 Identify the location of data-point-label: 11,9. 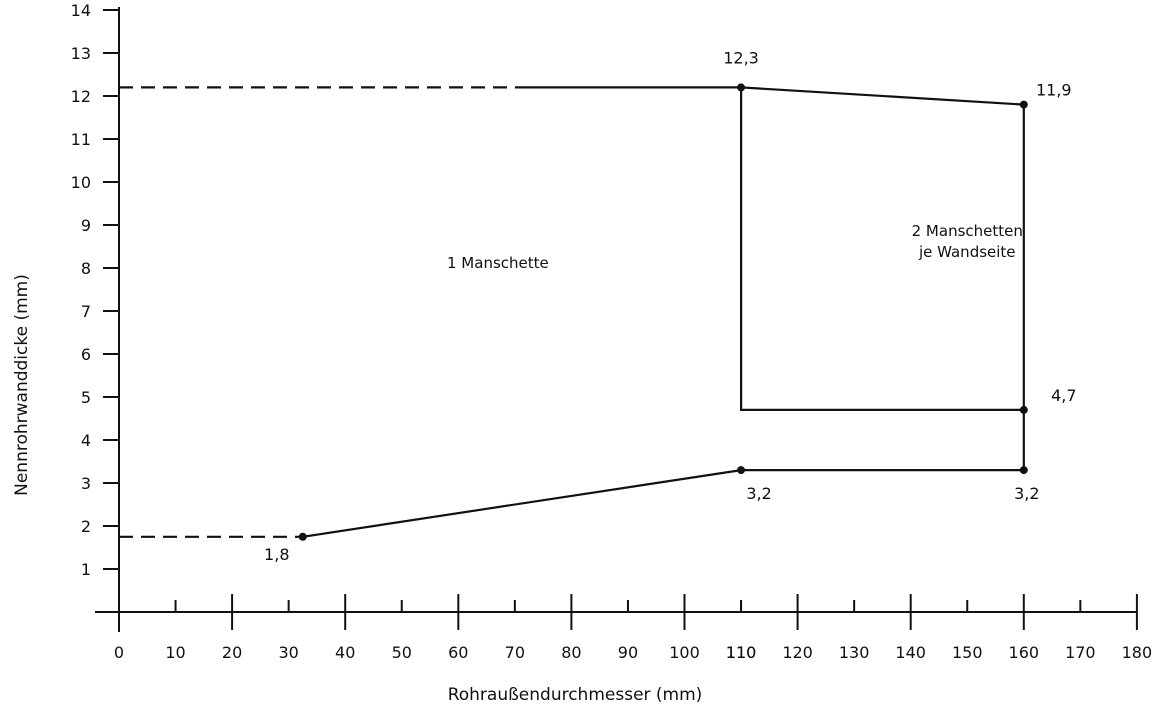
(1054, 90).